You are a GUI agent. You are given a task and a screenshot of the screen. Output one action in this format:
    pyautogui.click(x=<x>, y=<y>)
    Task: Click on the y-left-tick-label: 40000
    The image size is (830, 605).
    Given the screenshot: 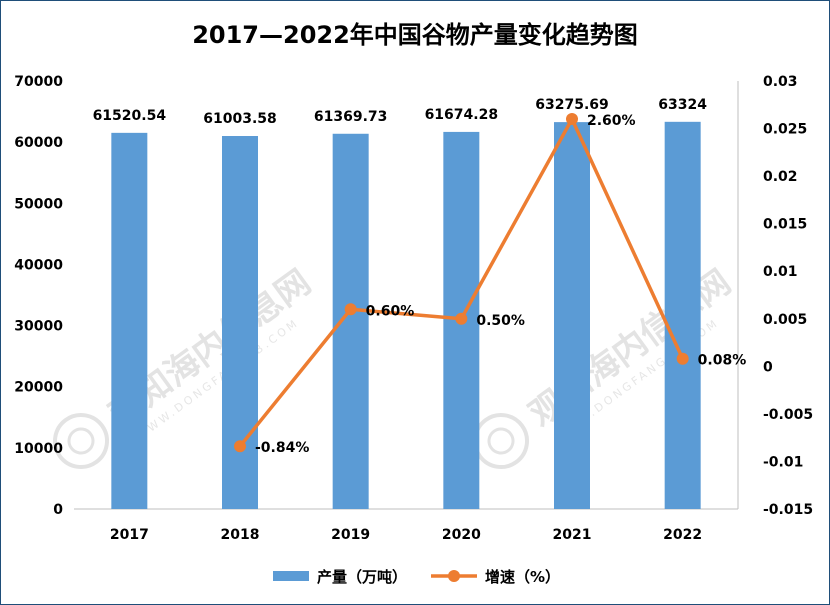 What is the action you would take?
    pyautogui.click(x=38, y=265)
    